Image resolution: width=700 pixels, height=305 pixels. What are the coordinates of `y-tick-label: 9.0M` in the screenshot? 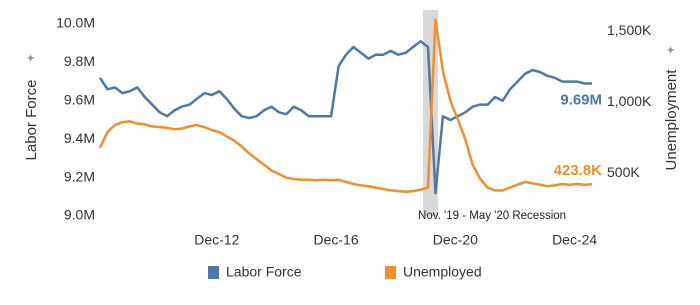 It's located at (79, 215).